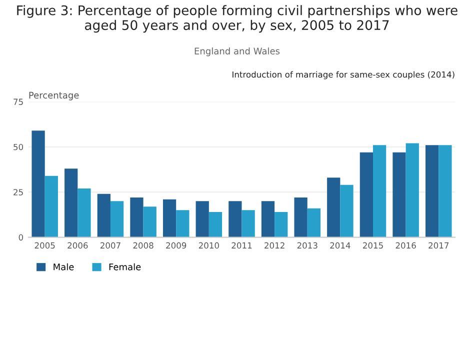 This screenshot has height=339, width=474. What do you see at coordinates (78, 245) in the screenshot?
I see `x-tick-label: 2006` at bounding box center [78, 245].